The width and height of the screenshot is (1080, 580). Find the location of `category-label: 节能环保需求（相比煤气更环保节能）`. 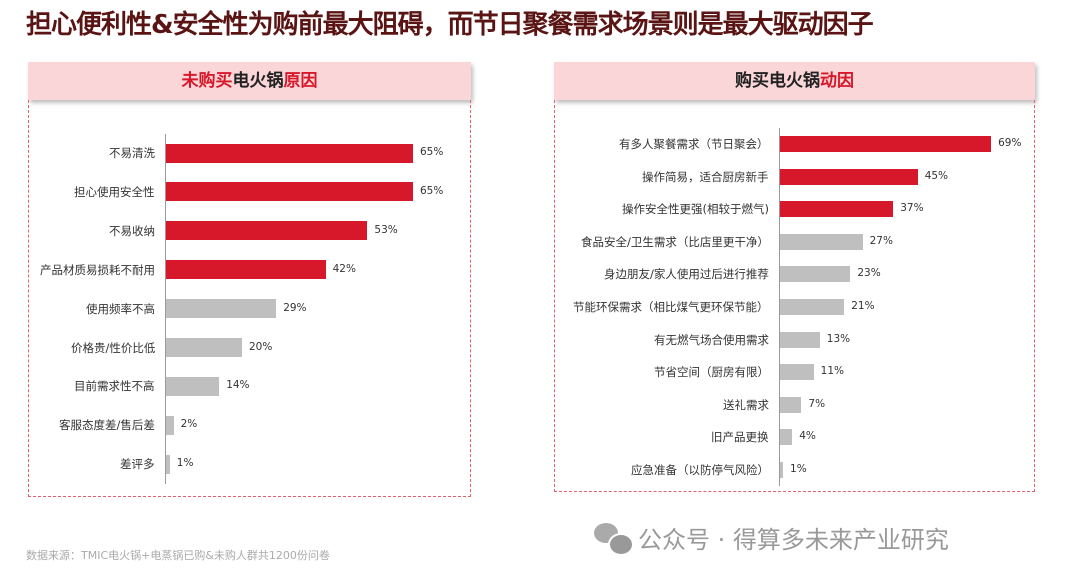

category-label: 节能环保需求（相比煤气更环保节能） is located at coordinates (671, 307).